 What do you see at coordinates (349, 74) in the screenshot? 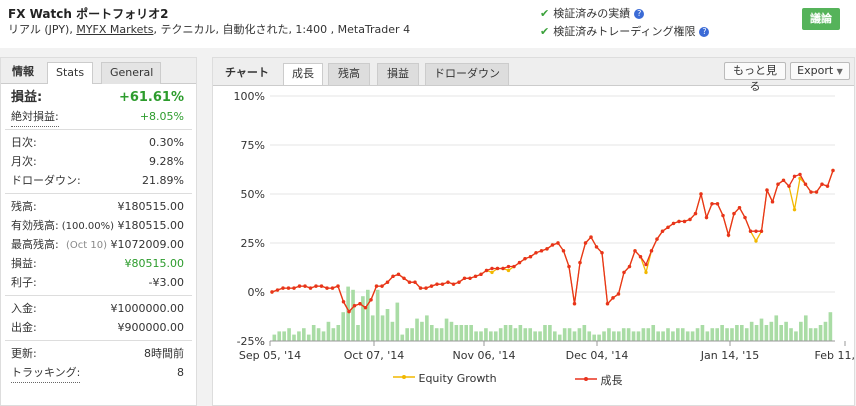
I see `tab-balance: 残高` at bounding box center [349, 74].